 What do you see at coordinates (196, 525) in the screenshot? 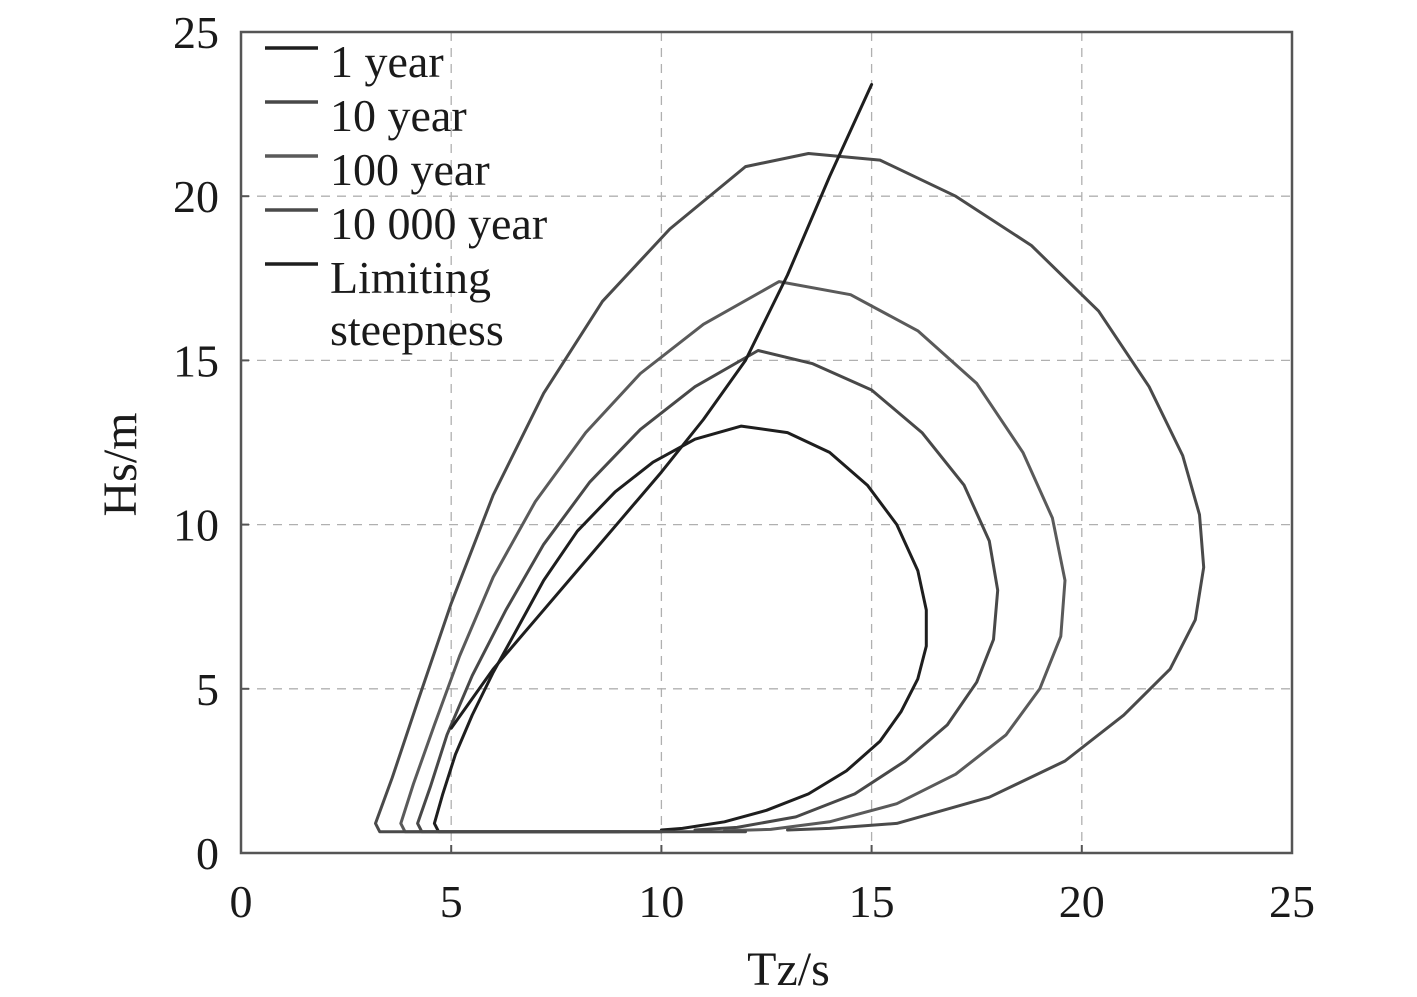
I see `y-tick-label: 10` at bounding box center [196, 525].